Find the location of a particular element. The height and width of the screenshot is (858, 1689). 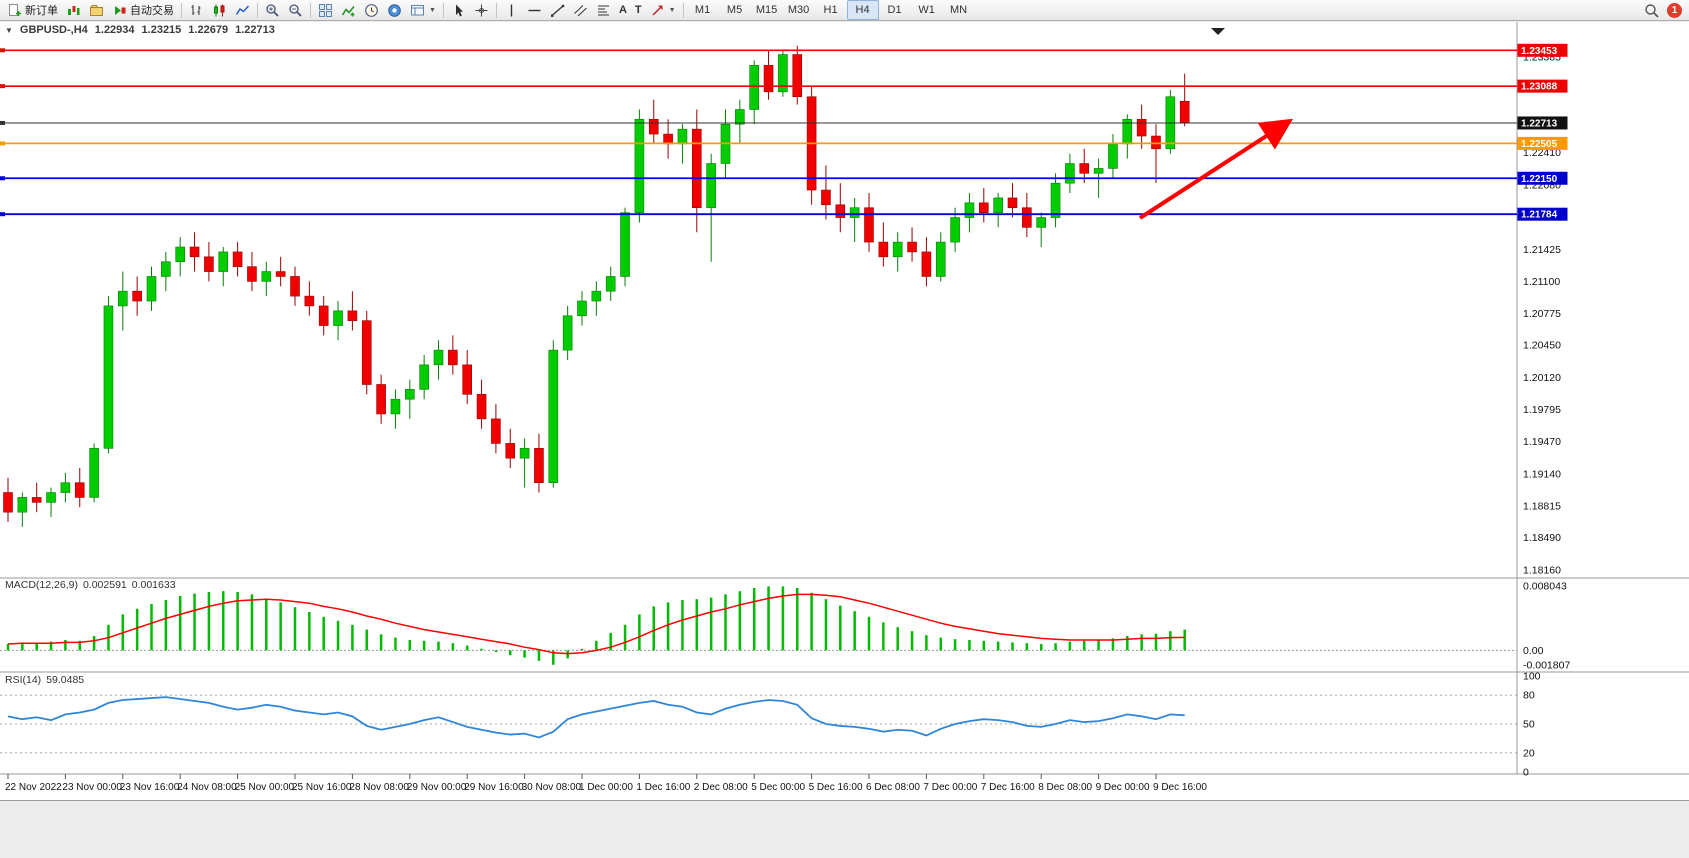

cursor-tool-button is located at coordinates (458, 10).